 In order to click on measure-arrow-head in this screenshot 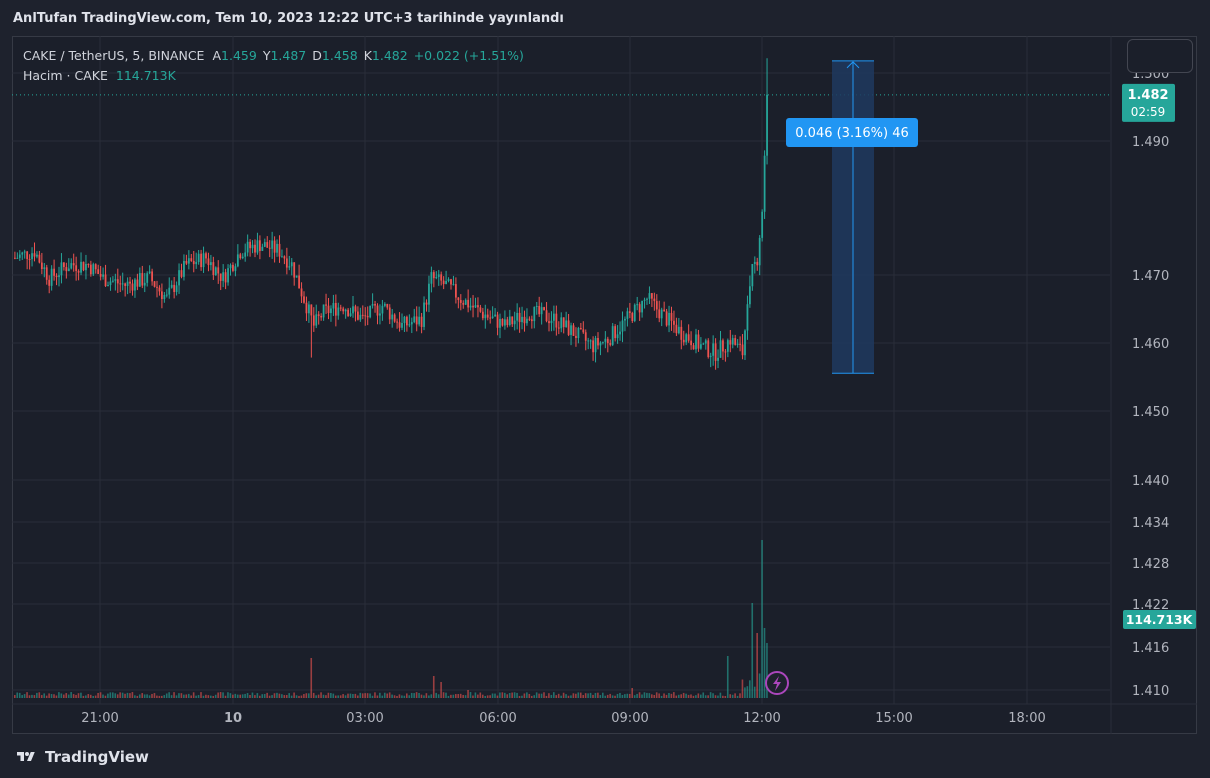, I will do `click(853, 65)`.